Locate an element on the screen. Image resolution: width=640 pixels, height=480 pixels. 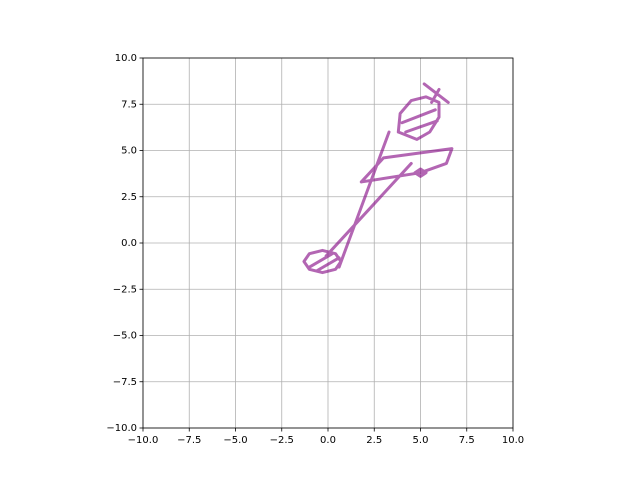
y-tick-label: −5.0 is located at coordinates (125, 336).